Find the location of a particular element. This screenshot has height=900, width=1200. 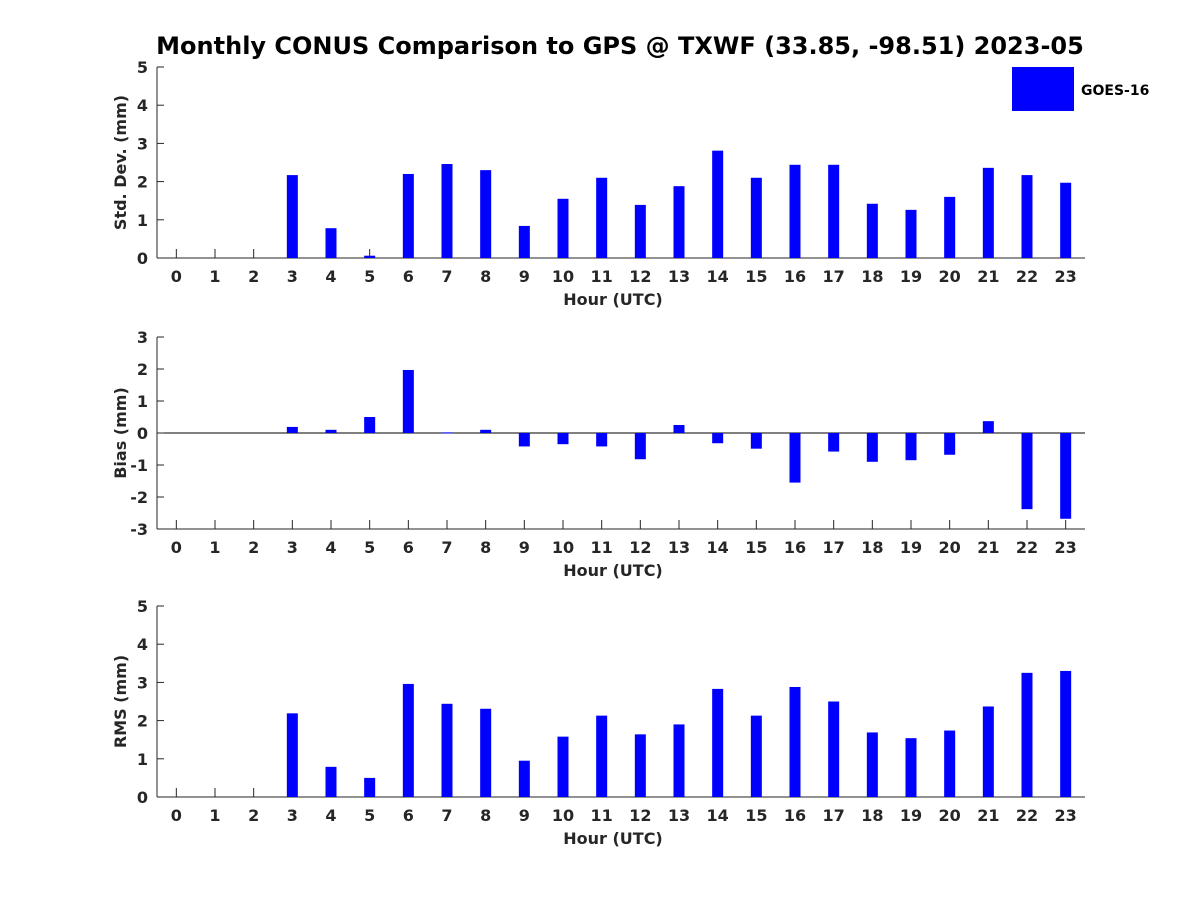

x-tick-label: 19 is located at coordinates (911, 547).